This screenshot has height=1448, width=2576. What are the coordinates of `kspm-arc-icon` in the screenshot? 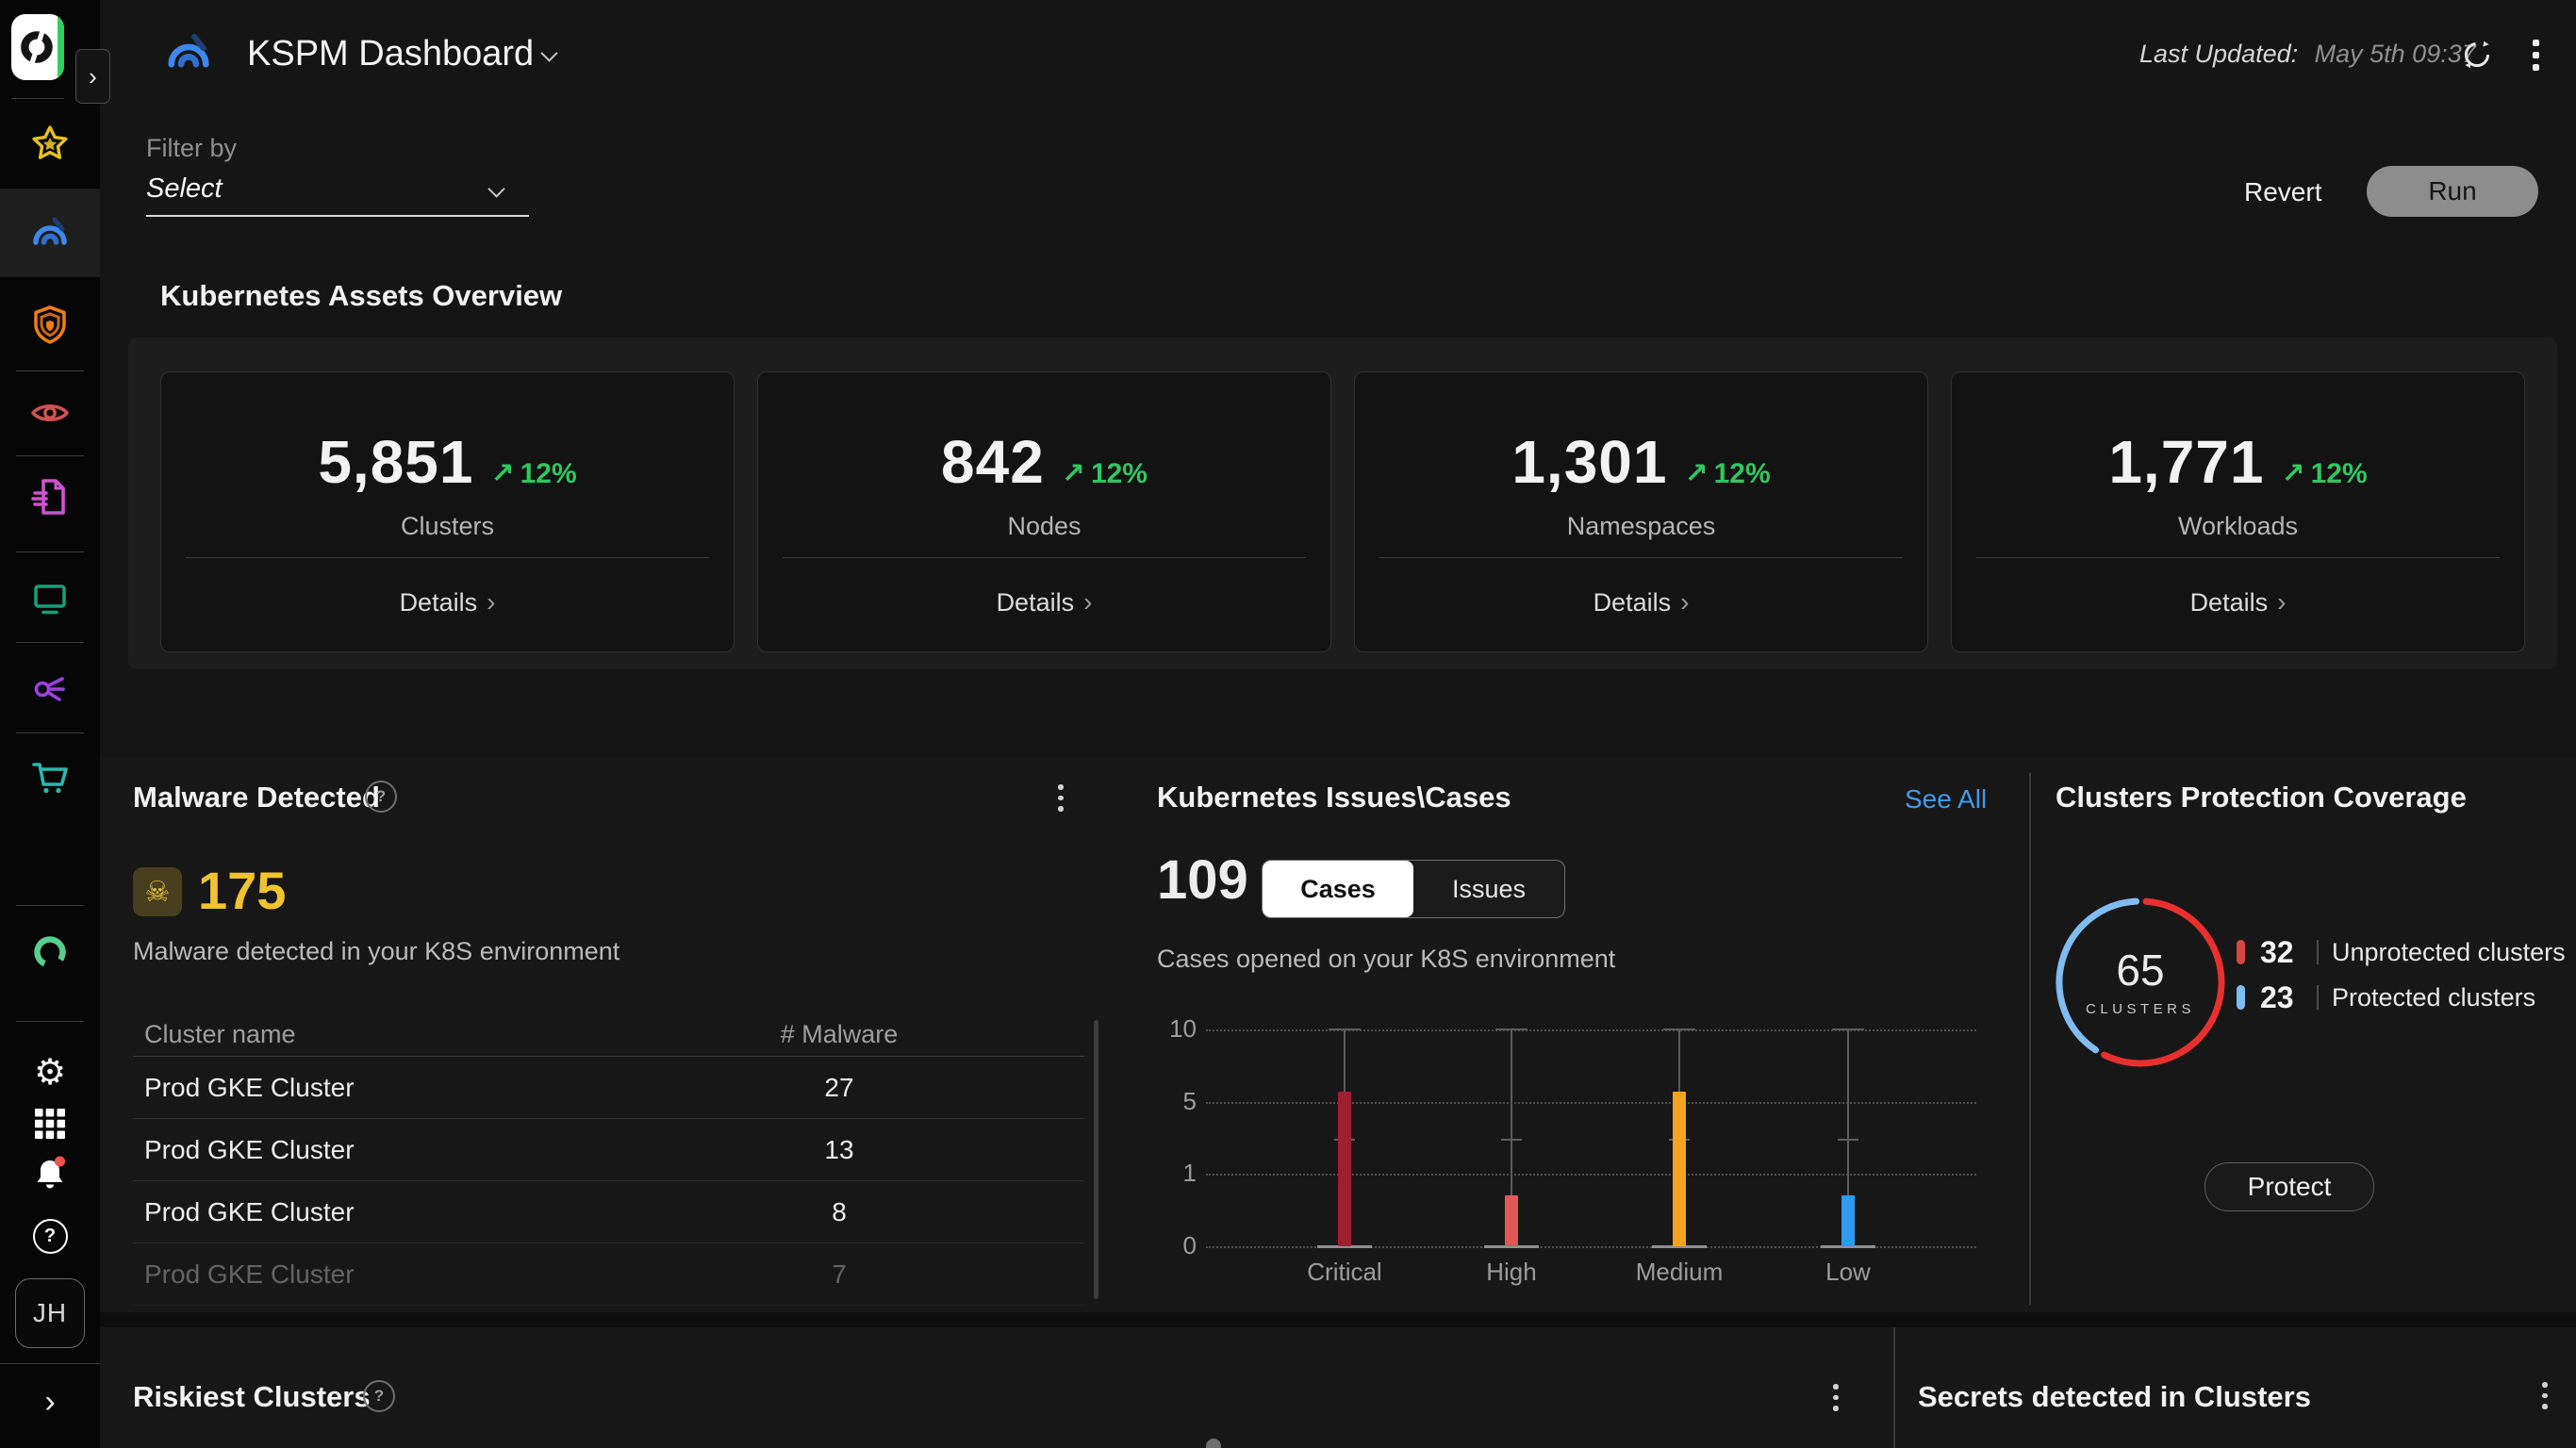 It's located at (188, 50).